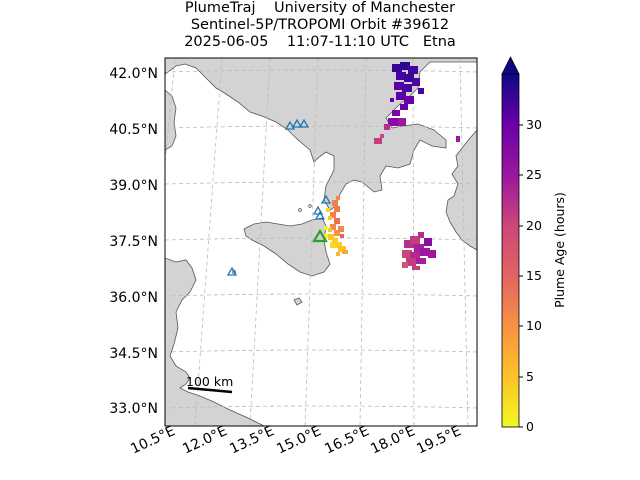 The width and height of the screenshot is (640, 480). Describe the element at coordinates (320, 215) in the screenshot. I see `volcano-marker-vulcano` at that location.